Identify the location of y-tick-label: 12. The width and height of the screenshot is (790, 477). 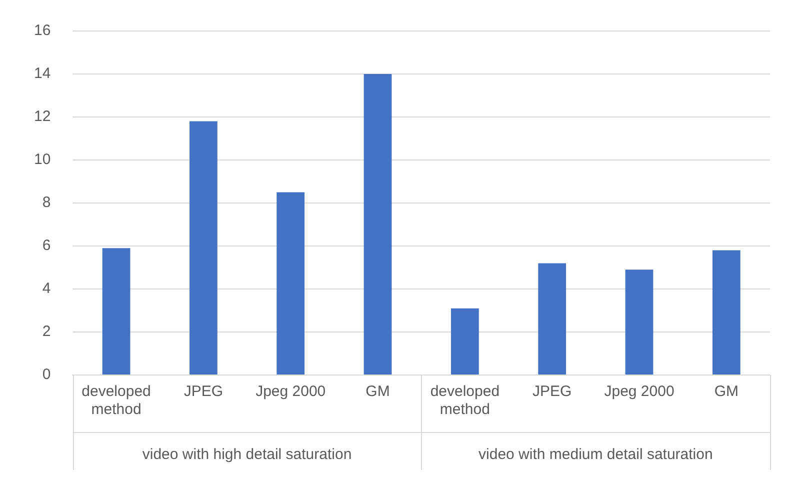
(42, 117).